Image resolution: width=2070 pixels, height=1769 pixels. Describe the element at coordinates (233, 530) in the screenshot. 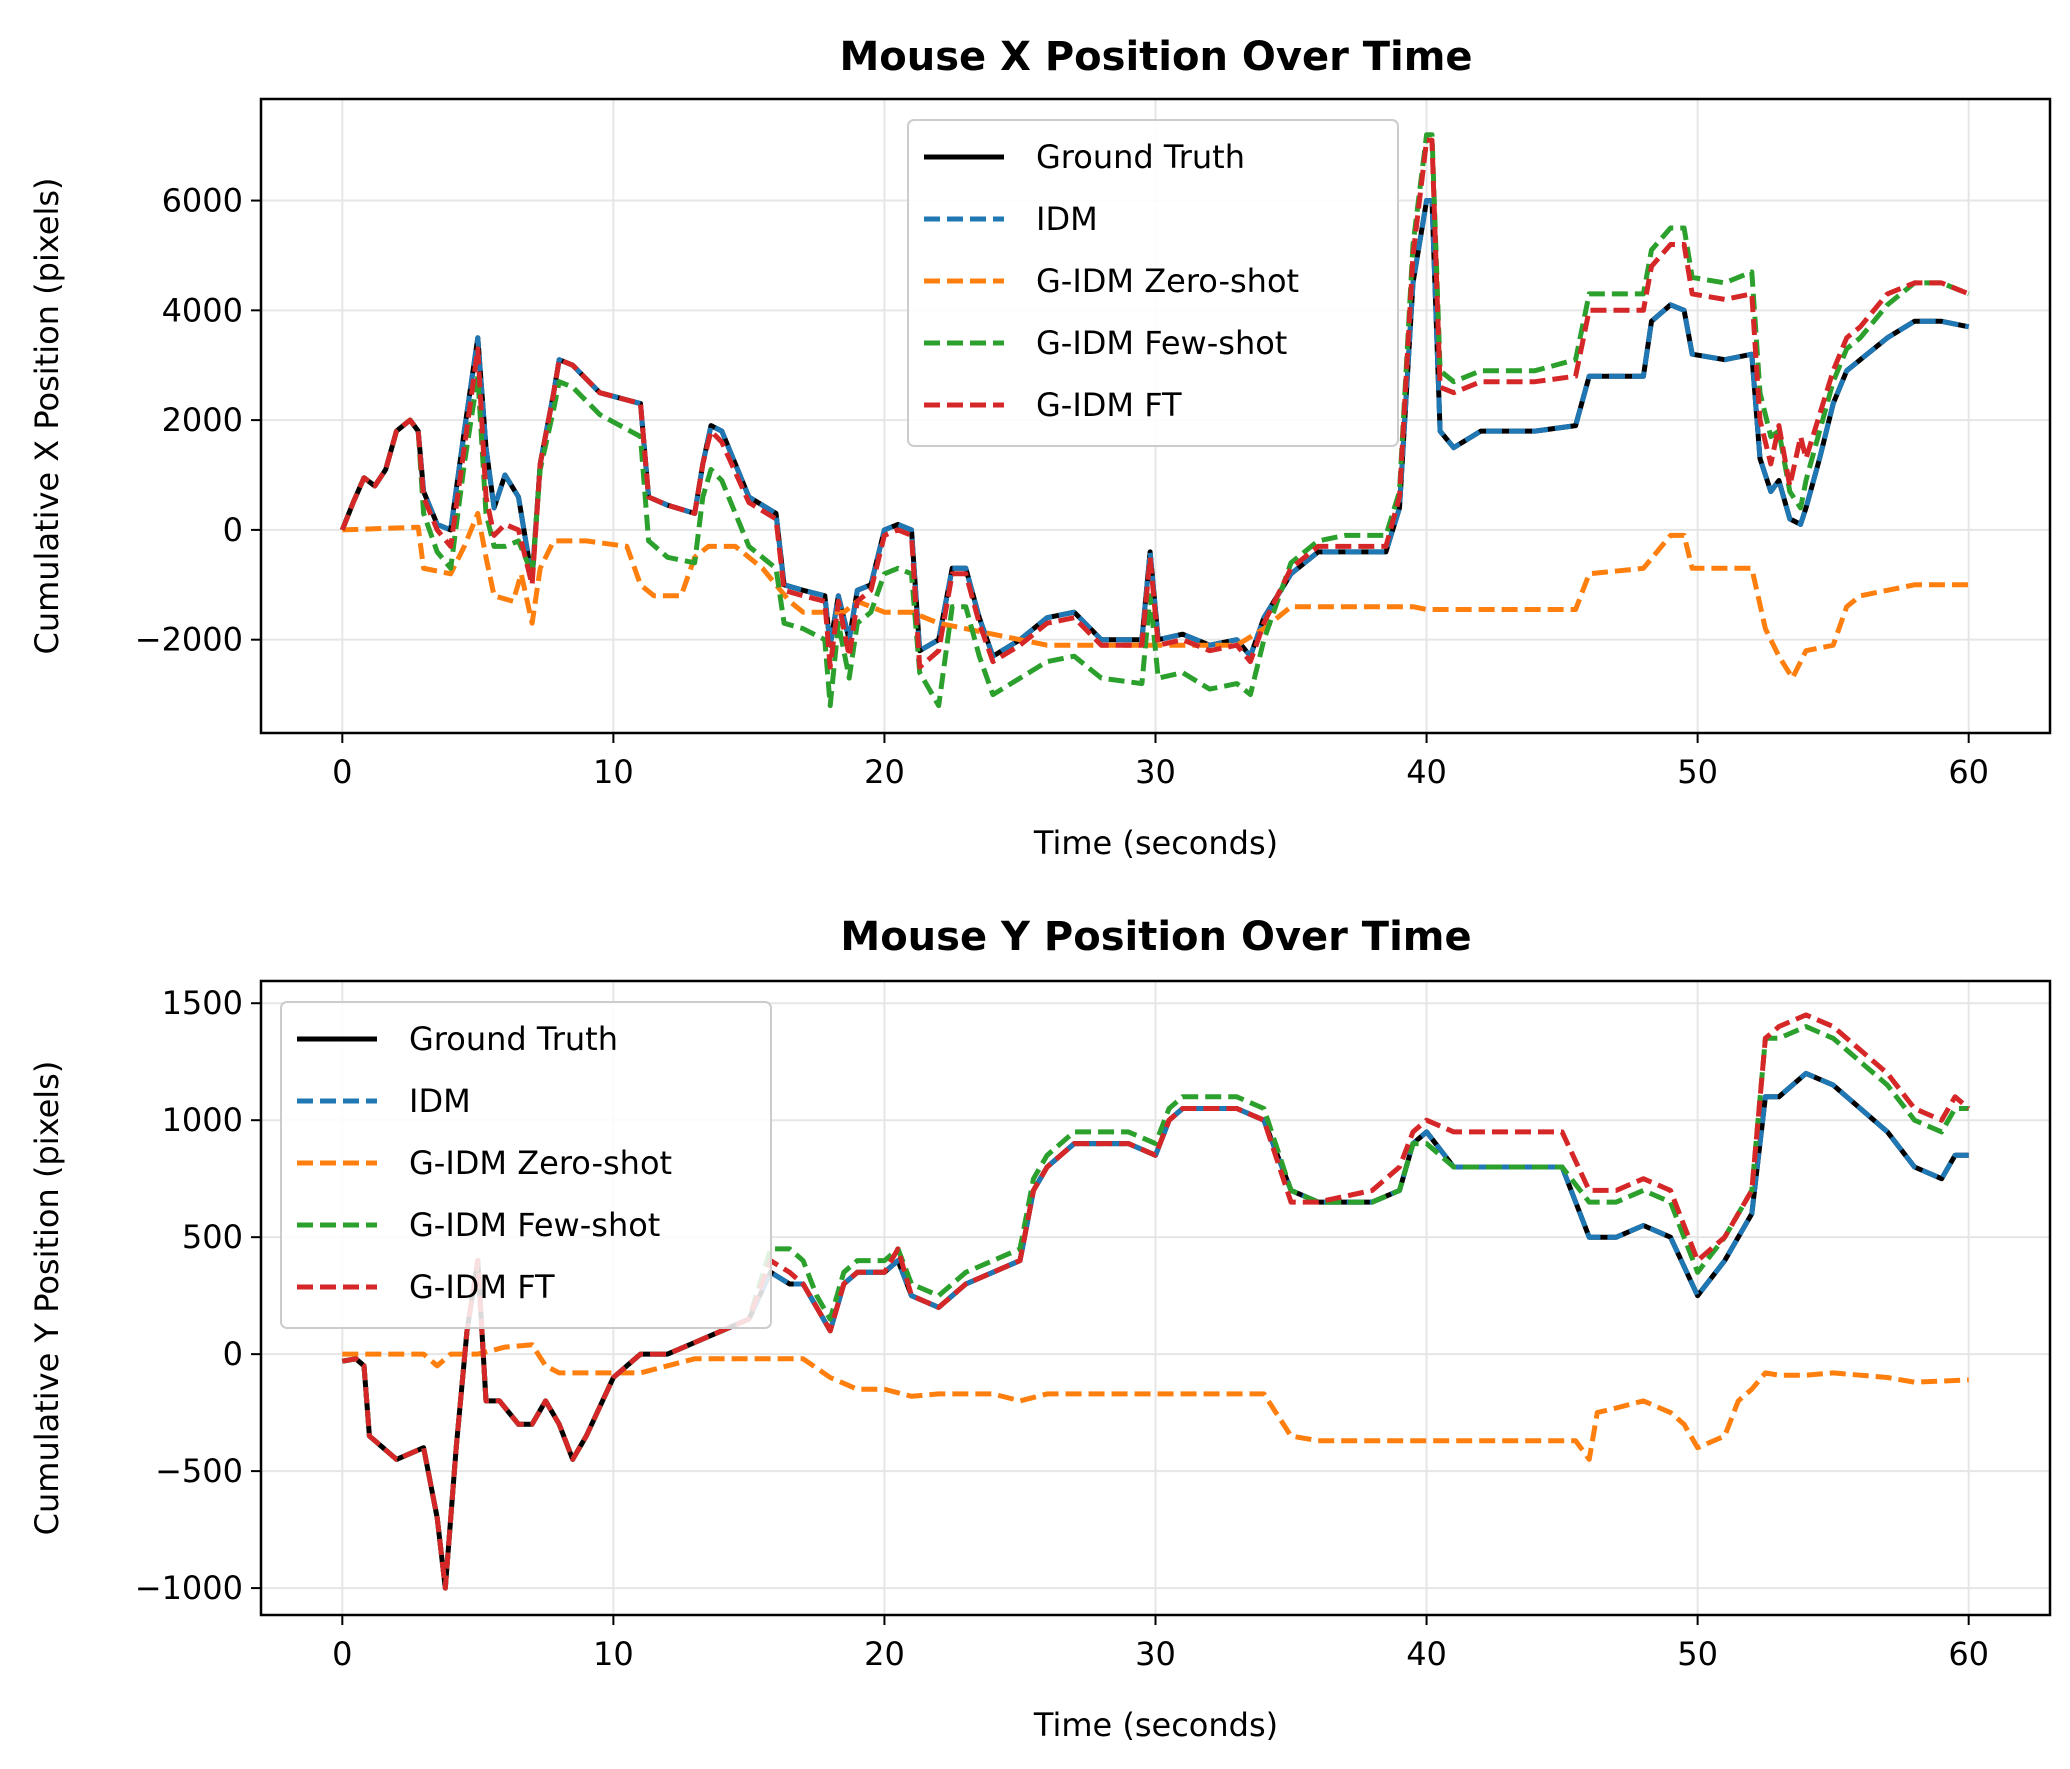

I see `x-chart-ytick-label: 0` at that location.